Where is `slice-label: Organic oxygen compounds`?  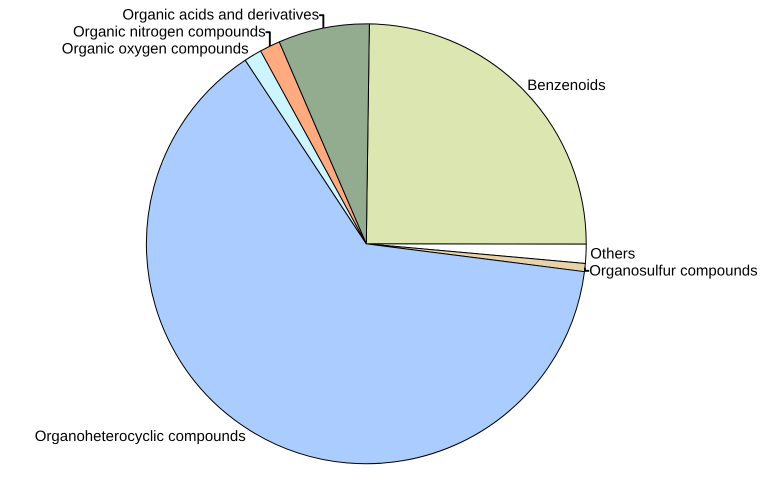
slice-label: Organic oxygen compounds is located at coordinates (155, 49).